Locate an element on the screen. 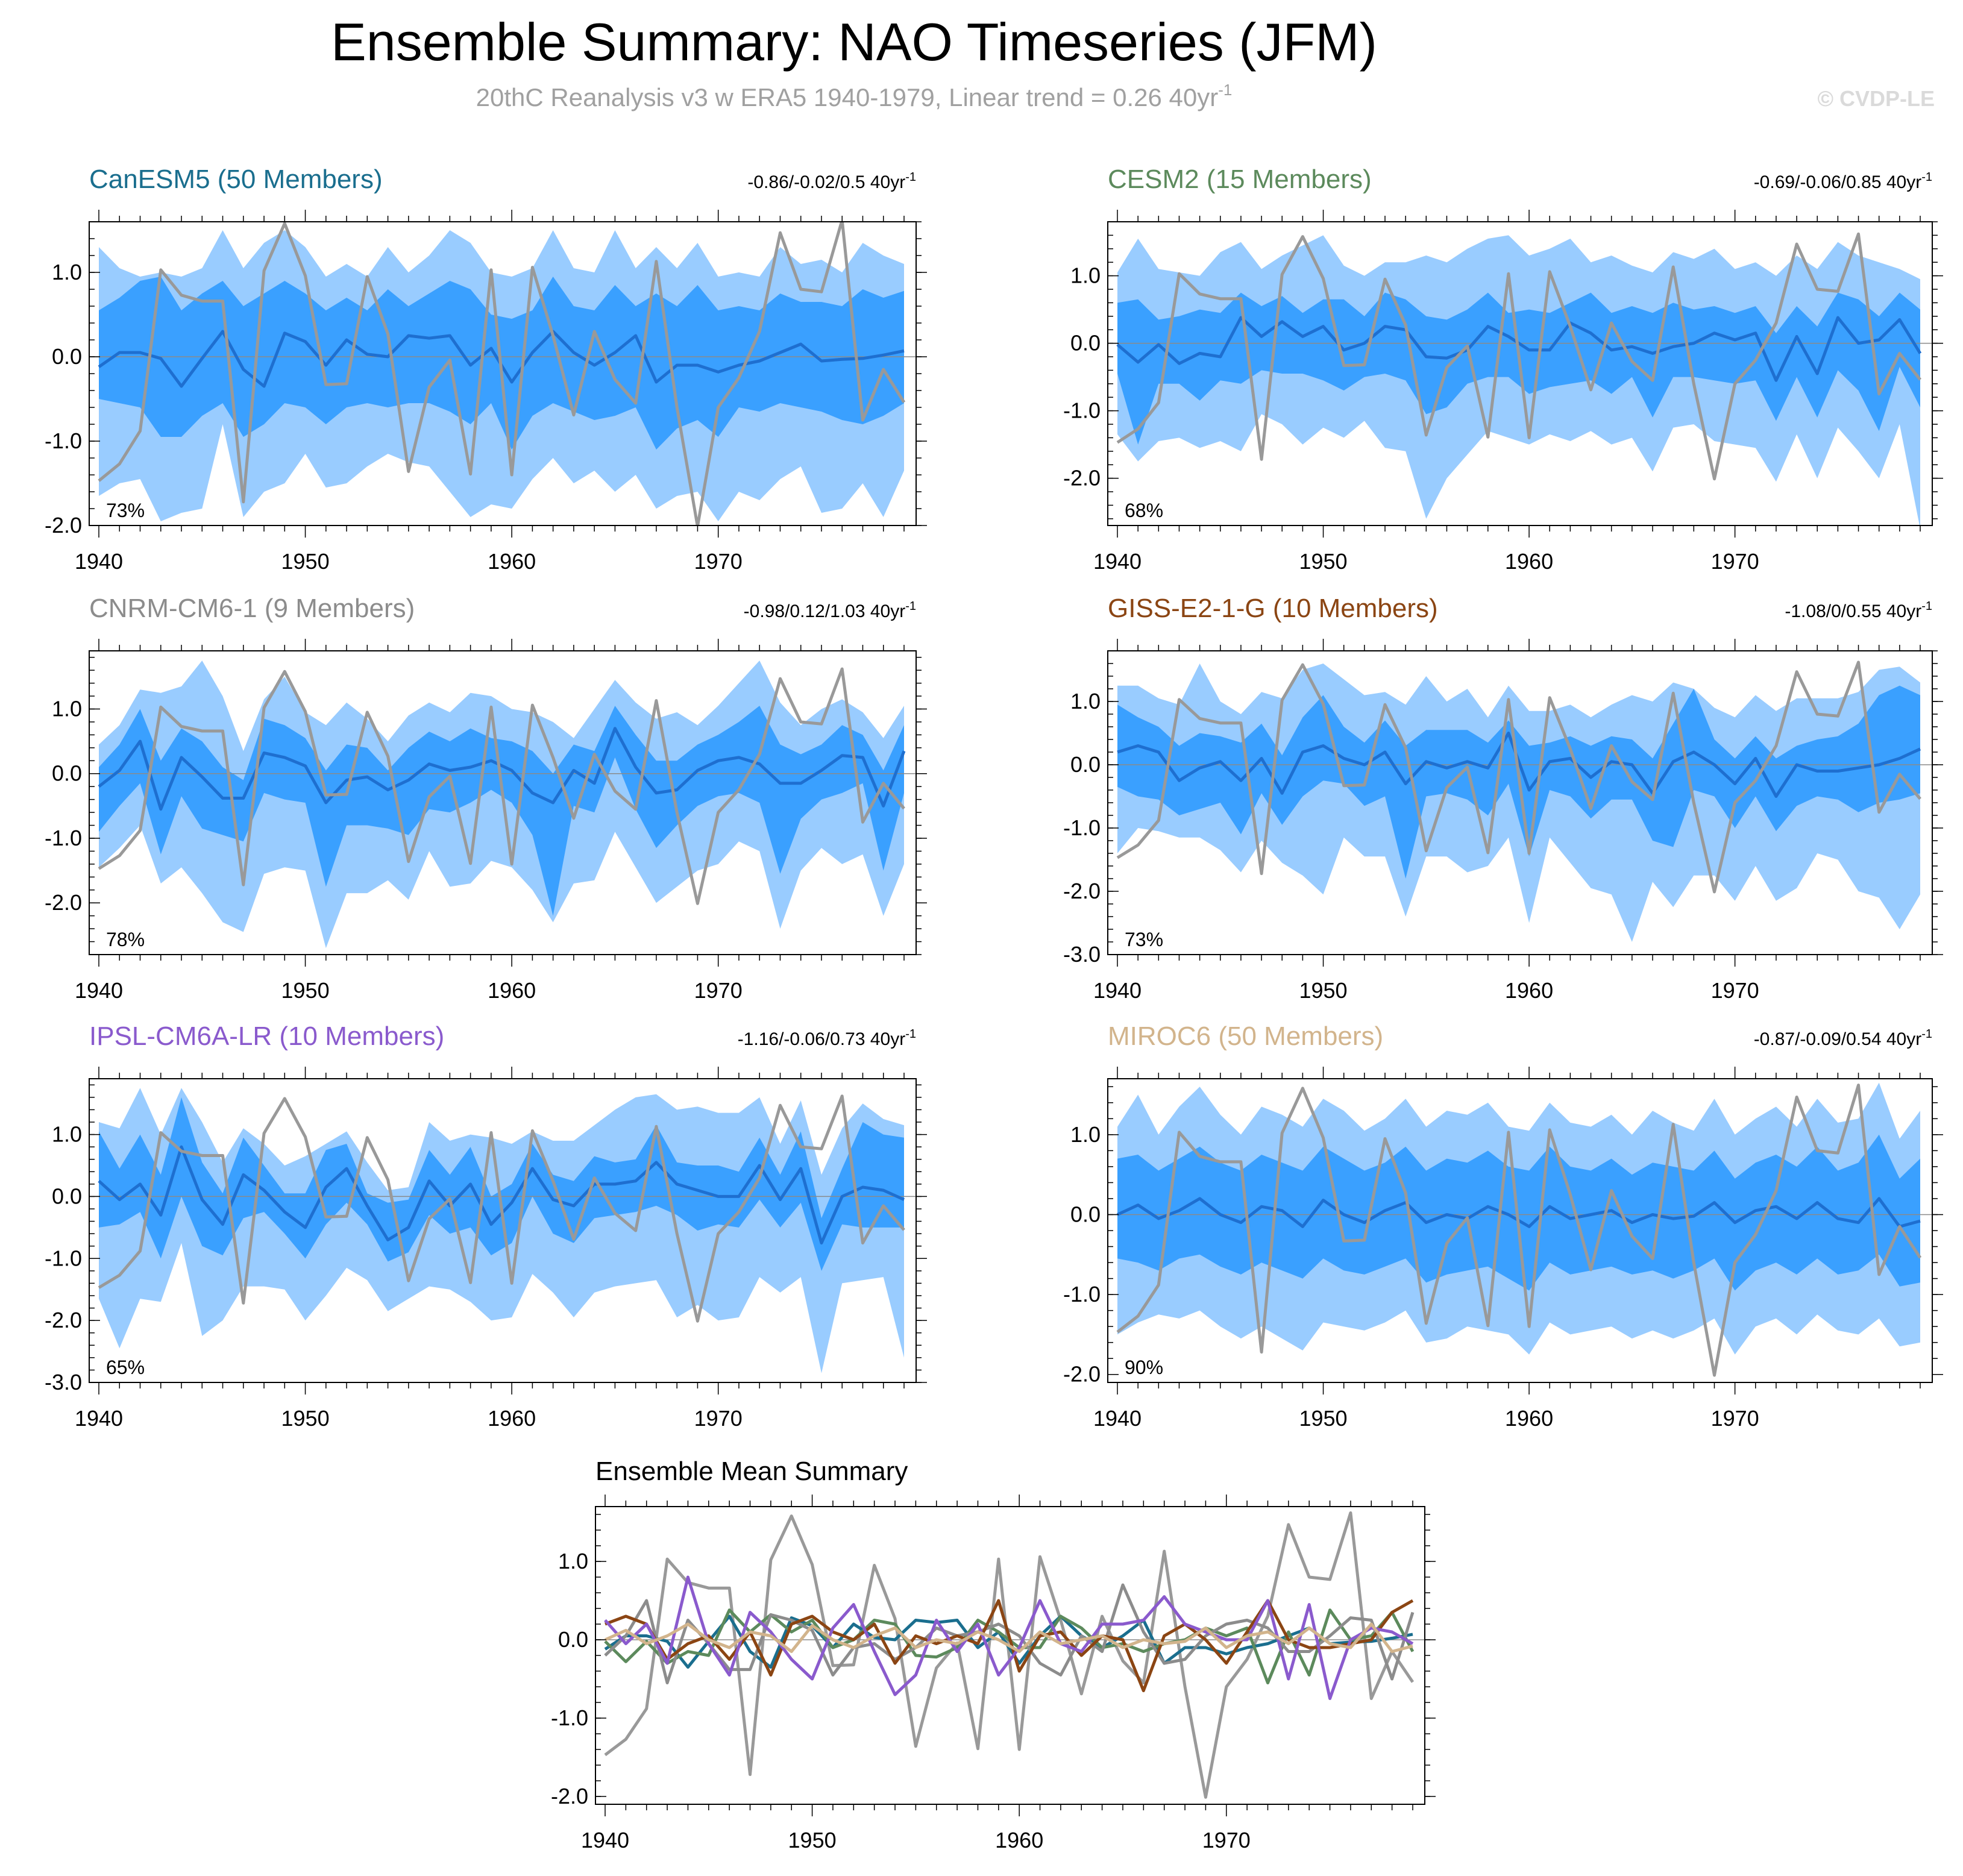  panel-range: -0.98/0.12/1.03 40yr-1 is located at coordinates (830, 610).